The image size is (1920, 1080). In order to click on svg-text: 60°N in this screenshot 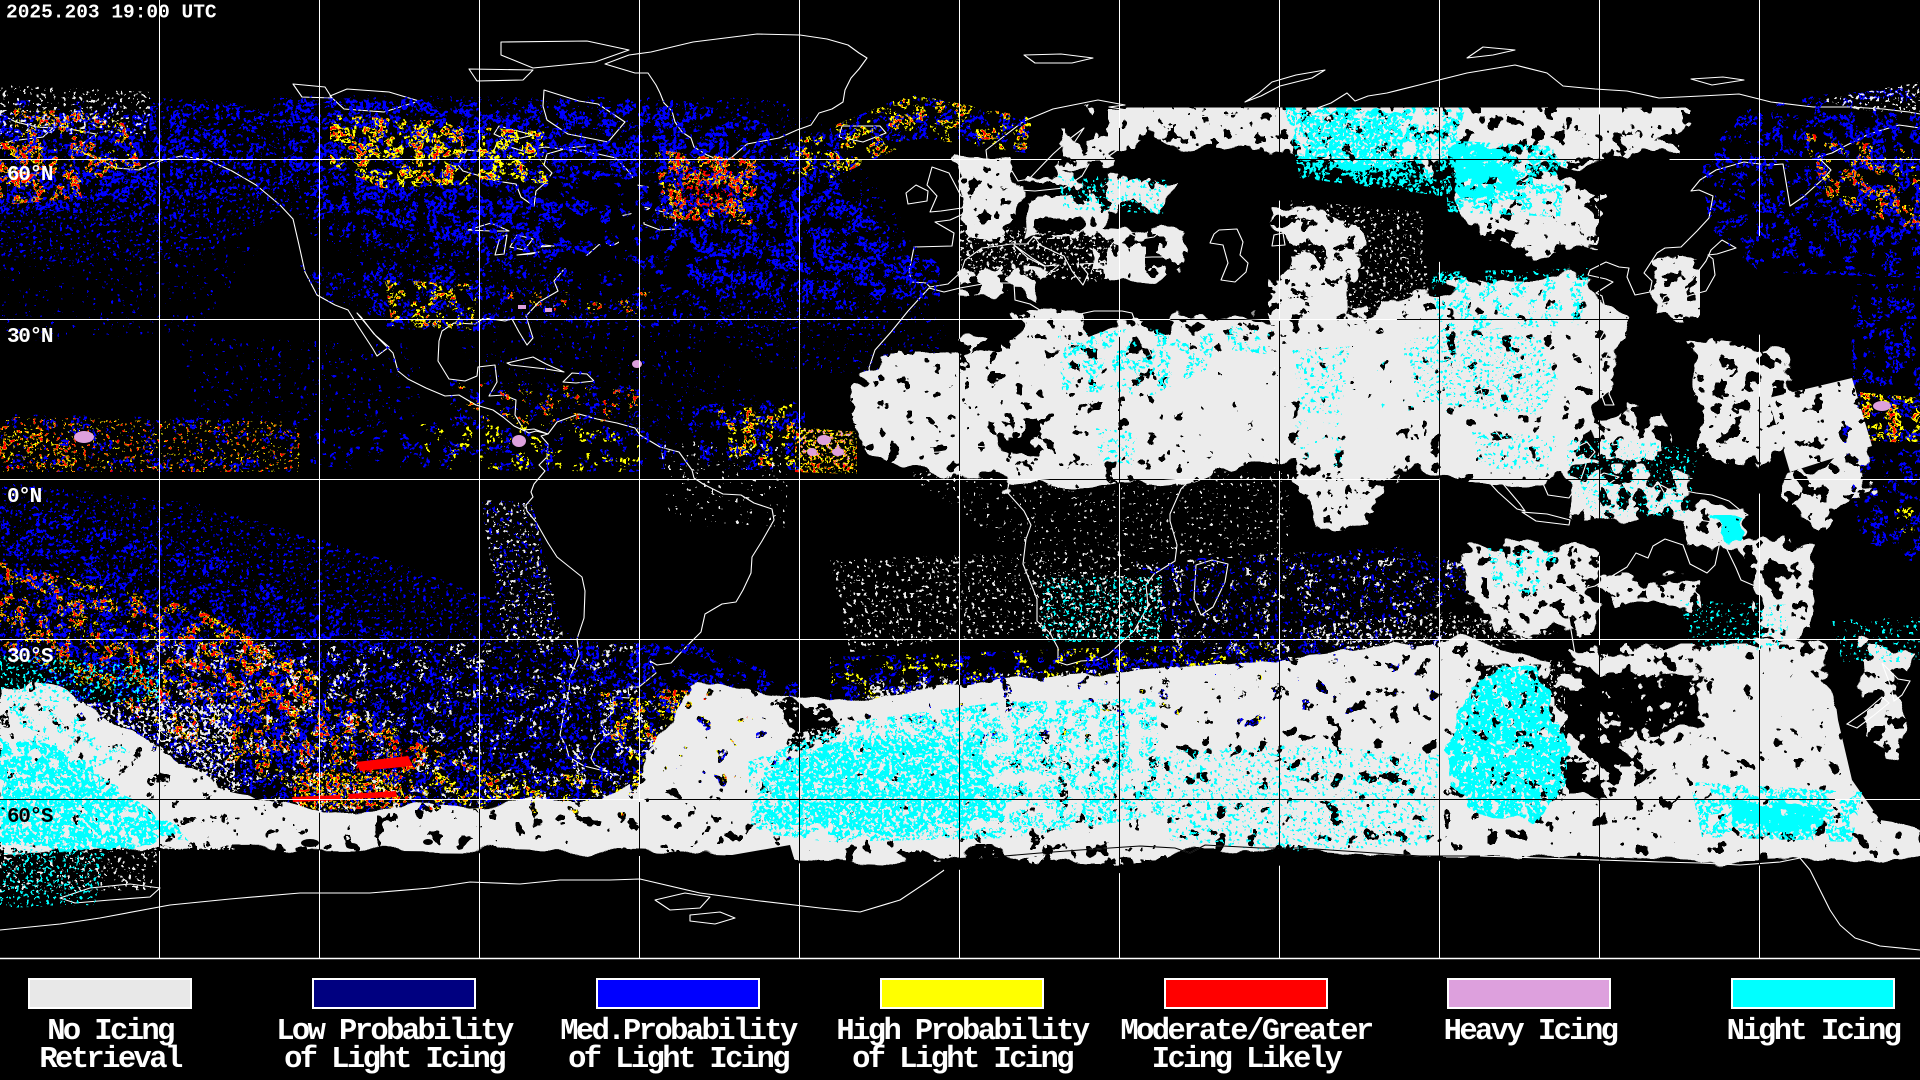, I will do `click(30, 175)`.